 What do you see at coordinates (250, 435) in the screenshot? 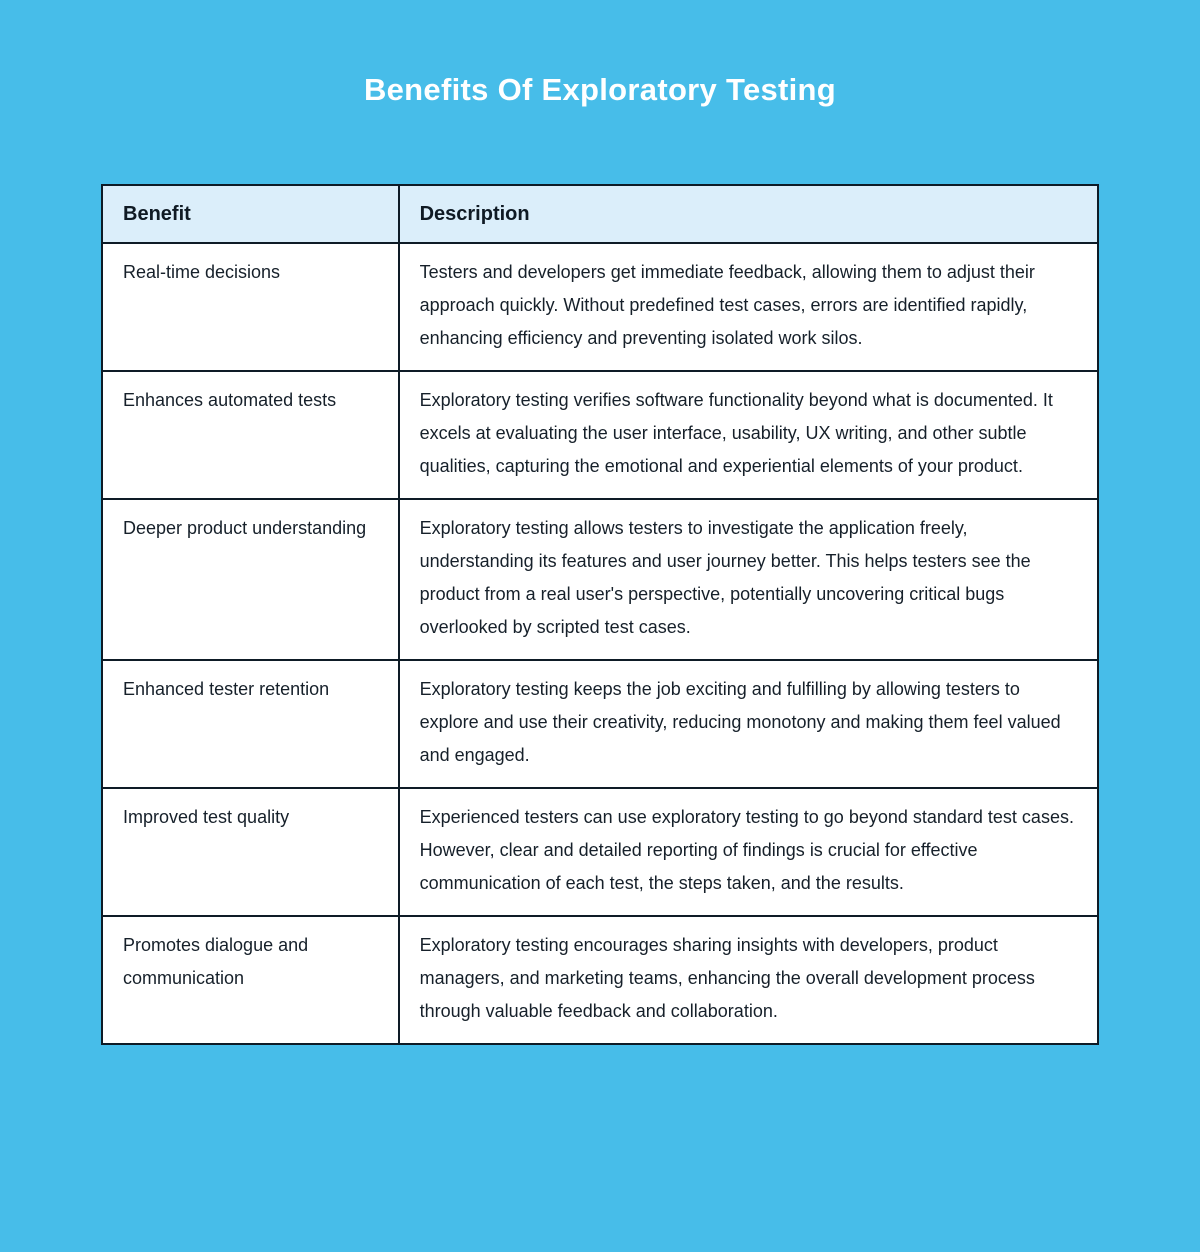
I see `benefit-cell: Enhances automated tests` at bounding box center [250, 435].